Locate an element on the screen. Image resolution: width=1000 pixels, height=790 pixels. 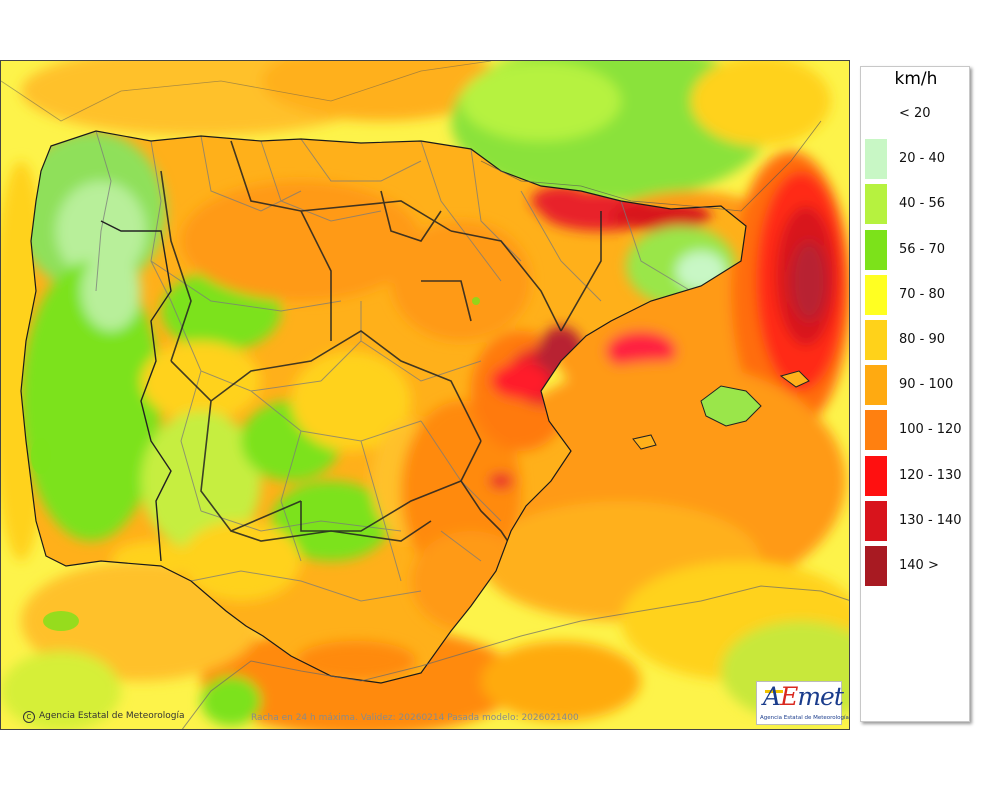
africa-coastline is located at coordinates (515, 657).